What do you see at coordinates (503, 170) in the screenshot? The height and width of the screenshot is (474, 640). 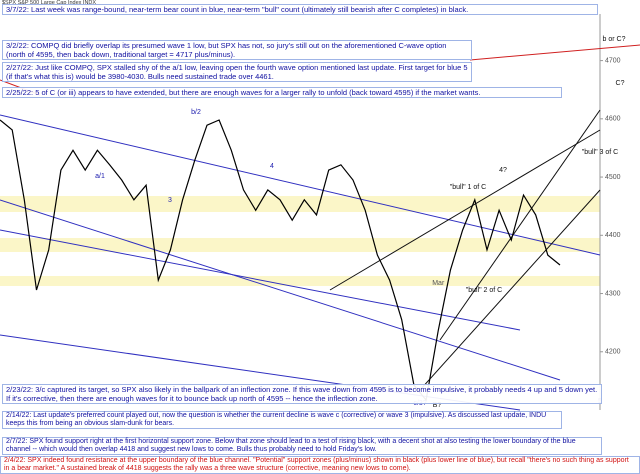 I see `wave-label: 4?` at bounding box center [503, 170].